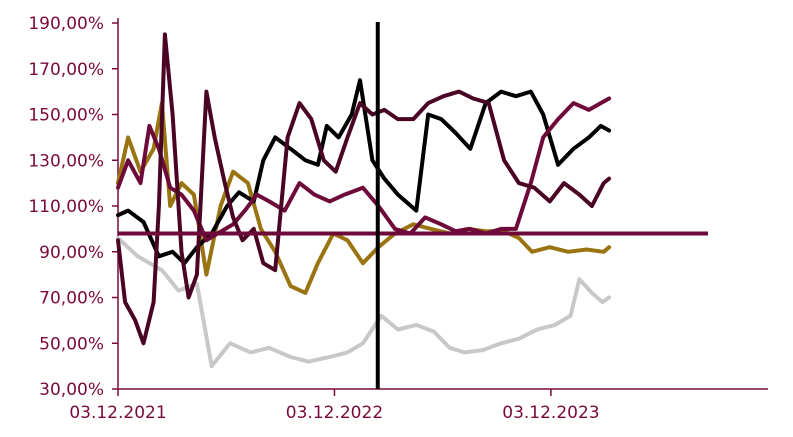 This screenshot has height=437, width=793. Describe the element at coordinates (71, 299) in the screenshot. I see `y-tick-label: 70,00%` at that location.